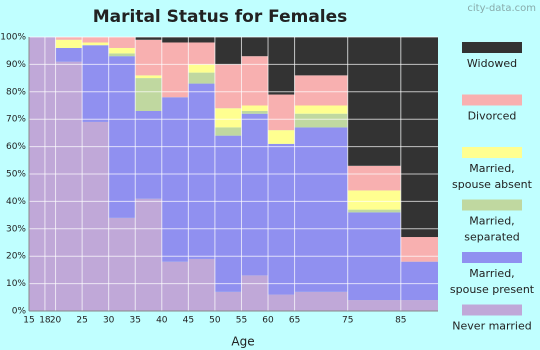 The image size is (540, 350). I want to click on x-tick-label: 40, so click(162, 321).